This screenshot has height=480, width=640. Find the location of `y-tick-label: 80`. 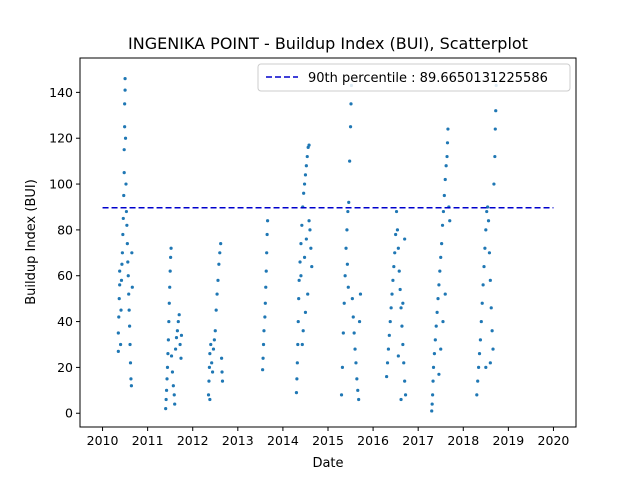

y-tick-label: 80 is located at coordinates (65, 229).